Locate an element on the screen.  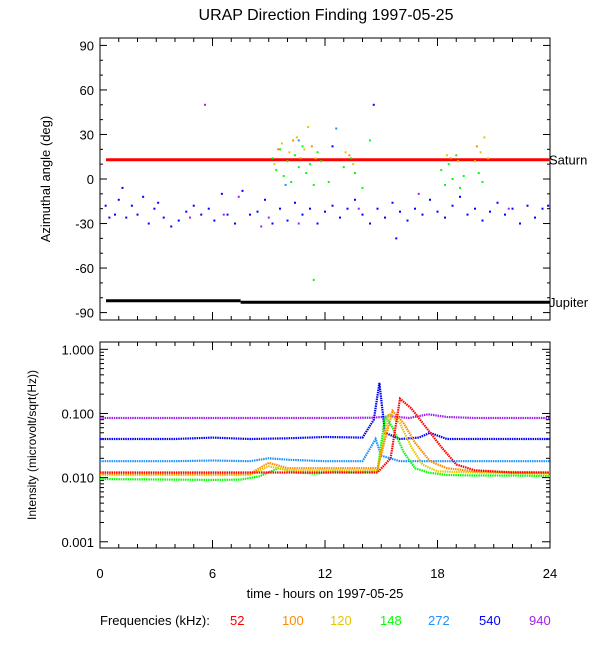
y-tick-label: 0.010 is located at coordinates (77, 478).